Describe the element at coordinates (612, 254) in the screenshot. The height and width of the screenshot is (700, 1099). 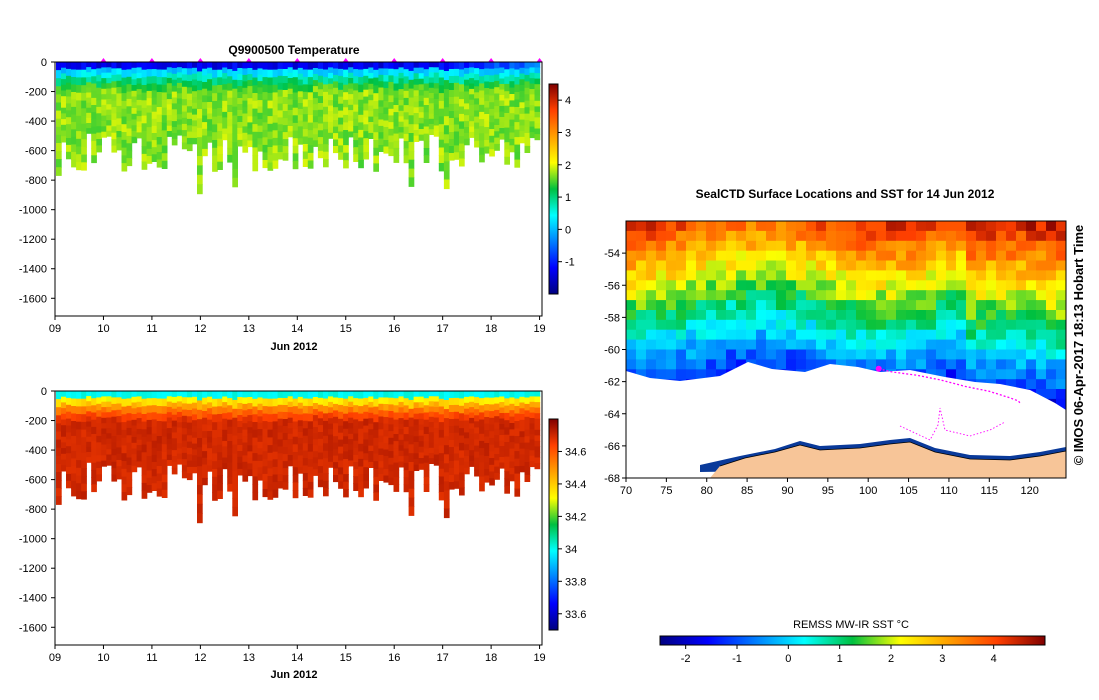
I see `lat-tick-label: -54` at that location.